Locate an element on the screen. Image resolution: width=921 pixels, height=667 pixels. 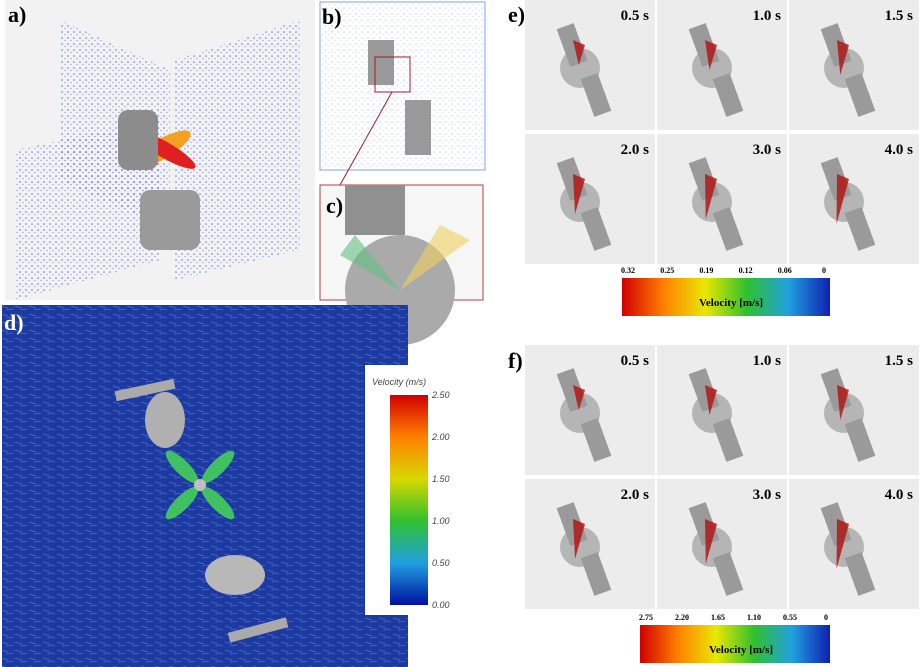
colorbar-tick-label: 2.20 is located at coordinates (682, 617).